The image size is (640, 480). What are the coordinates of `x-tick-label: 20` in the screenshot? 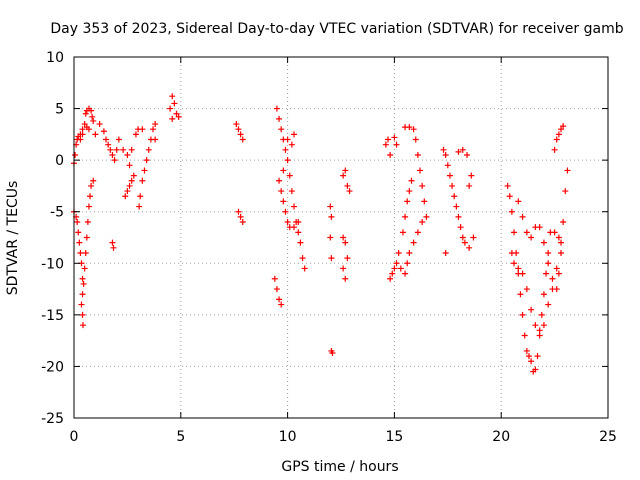 It's located at (501, 437).